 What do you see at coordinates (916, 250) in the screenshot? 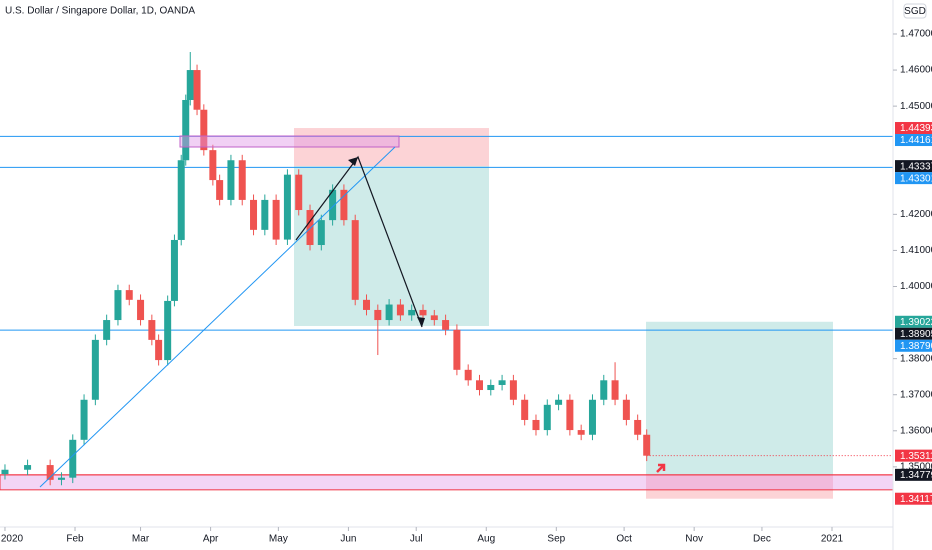
I see `y-tick-label: 1.41000` at bounding box center [916, 250].